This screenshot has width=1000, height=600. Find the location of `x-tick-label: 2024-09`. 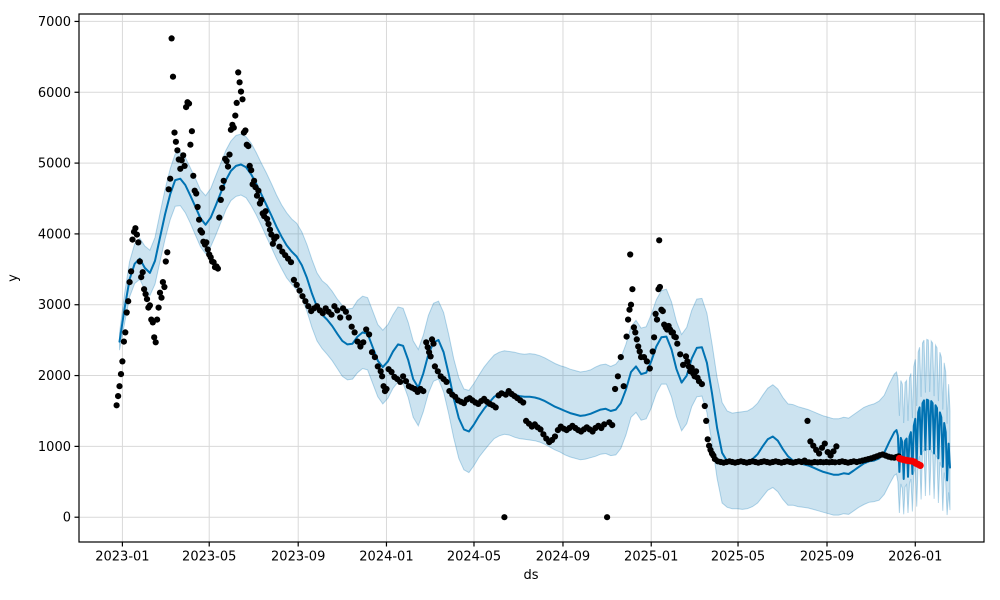

x-tick-label: 2024-09 is located at coordinates (563, 557).